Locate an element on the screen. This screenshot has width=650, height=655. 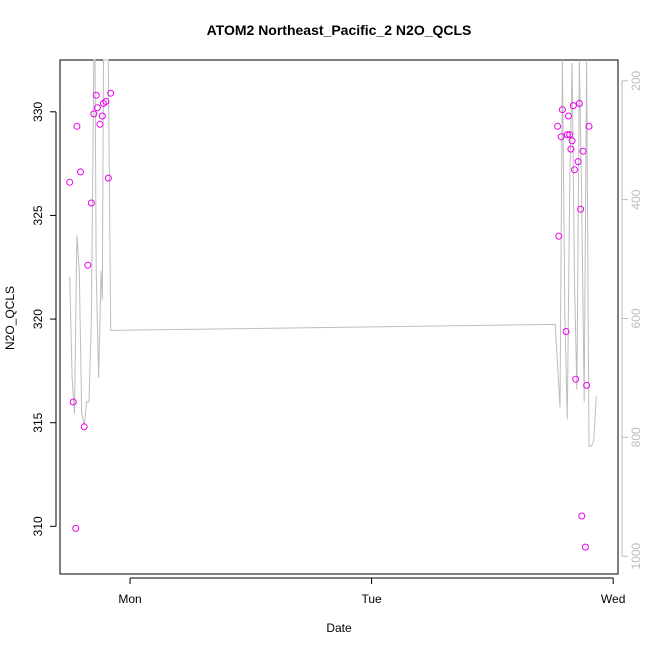
y-tick-label: 325 is located at coordinates (38, 215).